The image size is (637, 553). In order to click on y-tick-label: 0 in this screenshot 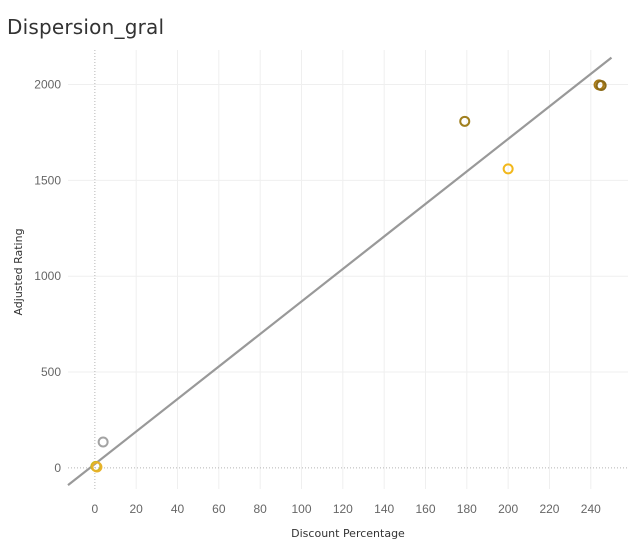, I will do `click(57, 468)`.